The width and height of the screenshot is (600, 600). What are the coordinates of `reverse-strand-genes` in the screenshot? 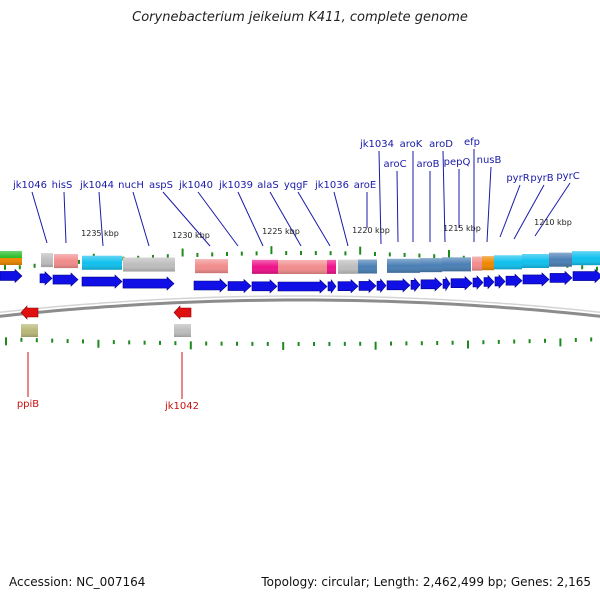 It's located at (106, 321).